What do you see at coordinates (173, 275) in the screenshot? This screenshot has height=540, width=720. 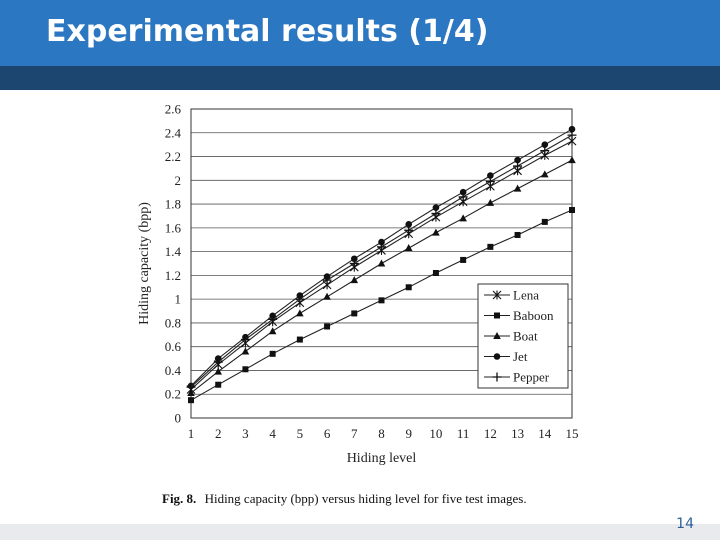 I see `y-tick-label: 1.2` at bounding box center [173, 275].